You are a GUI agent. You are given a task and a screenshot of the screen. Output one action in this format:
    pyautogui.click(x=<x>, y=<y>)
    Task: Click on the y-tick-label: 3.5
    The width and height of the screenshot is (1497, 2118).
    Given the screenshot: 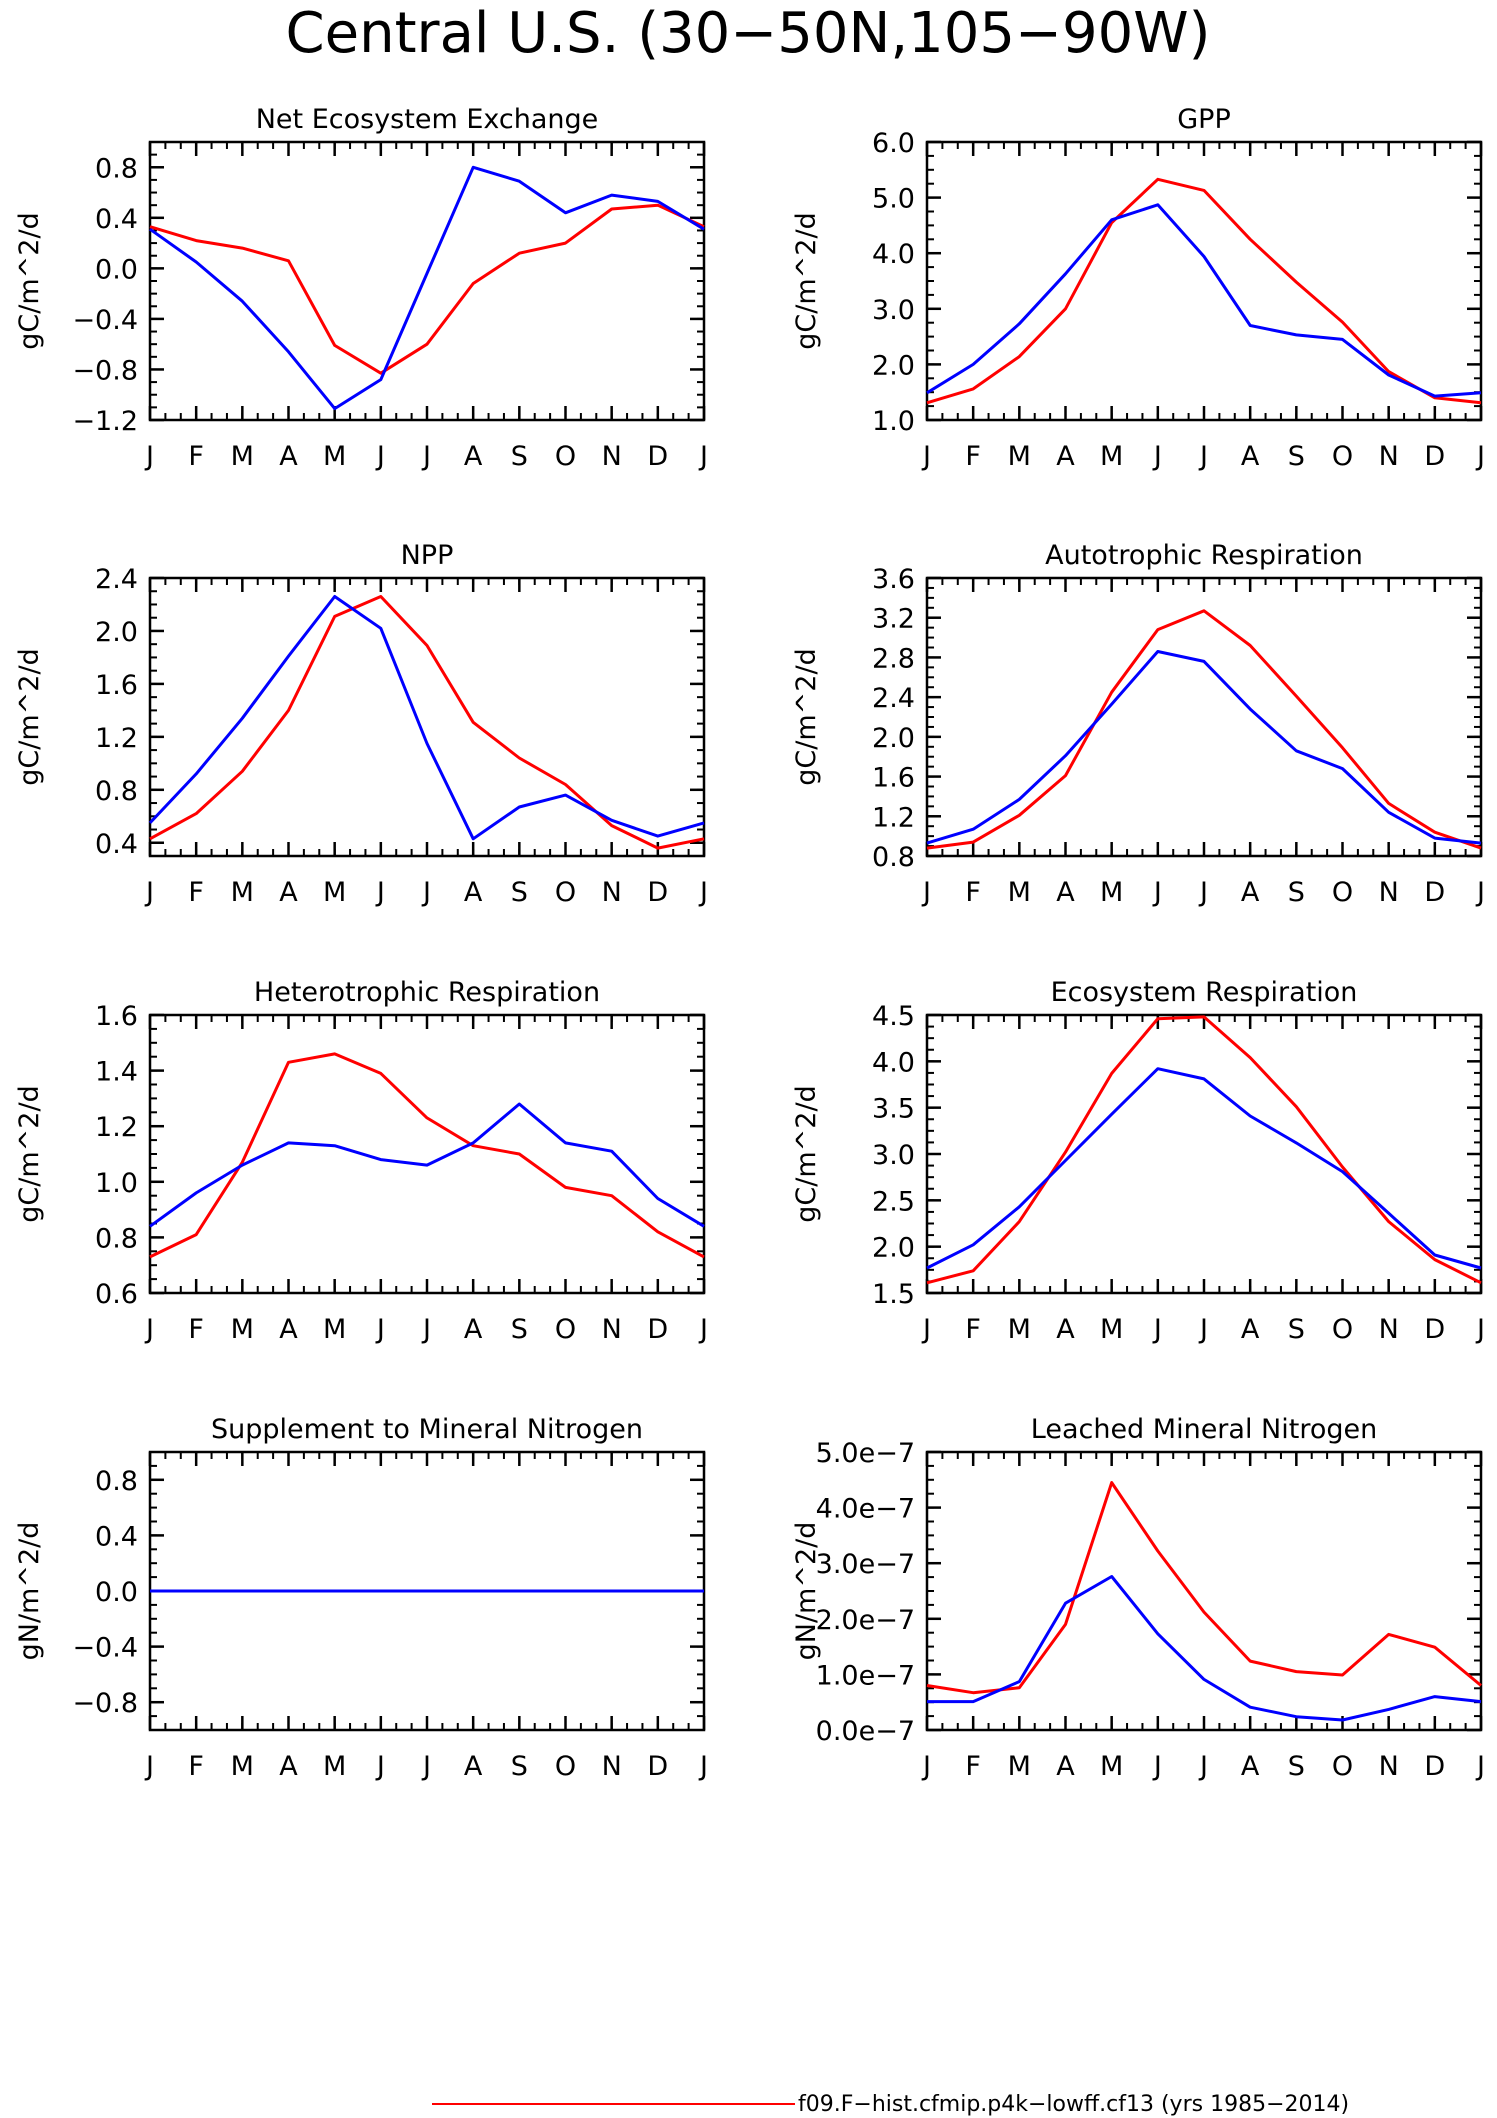 What is the action you would take?
    pyautogui.click(x=893, y=1109)
    